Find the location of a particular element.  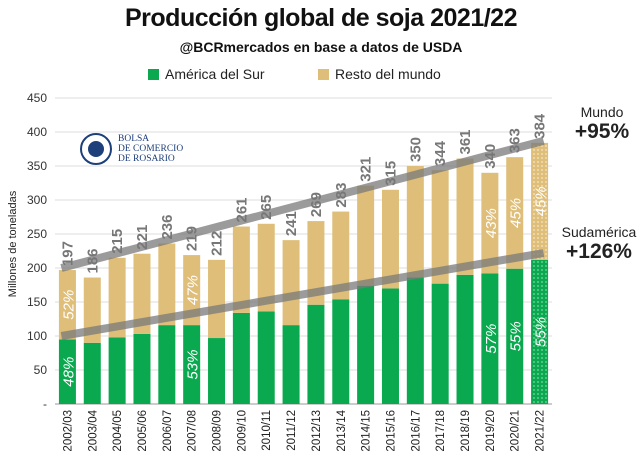

annotation-south-america-pct: +126% is located at coordinates (599, 251).